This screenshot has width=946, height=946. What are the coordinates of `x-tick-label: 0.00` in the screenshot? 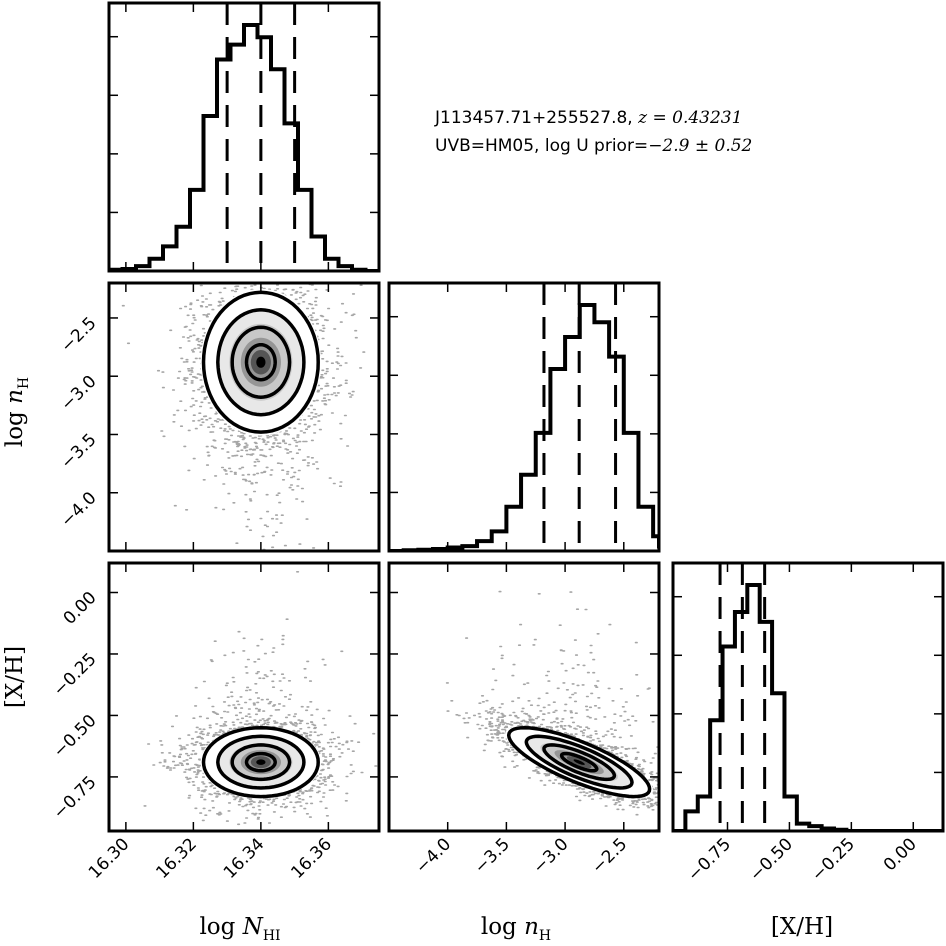 It's located at (900, 854).